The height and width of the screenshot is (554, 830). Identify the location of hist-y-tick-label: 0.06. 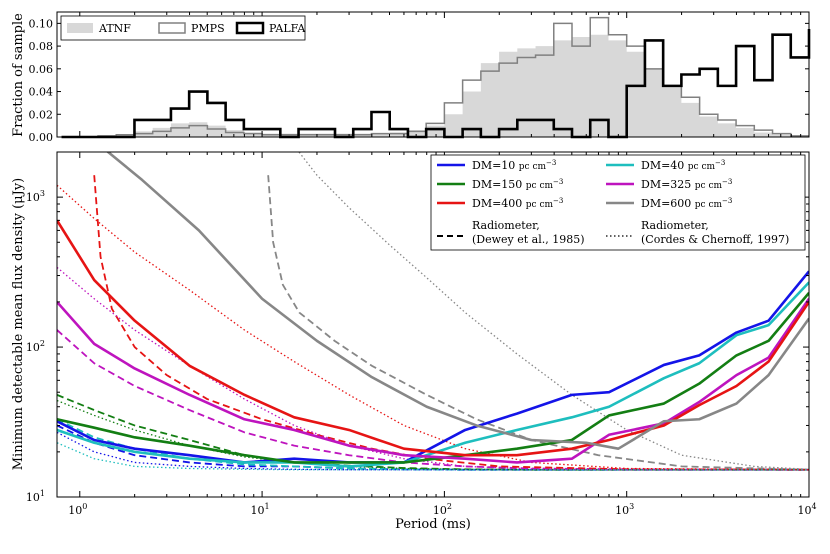
(41, 69).